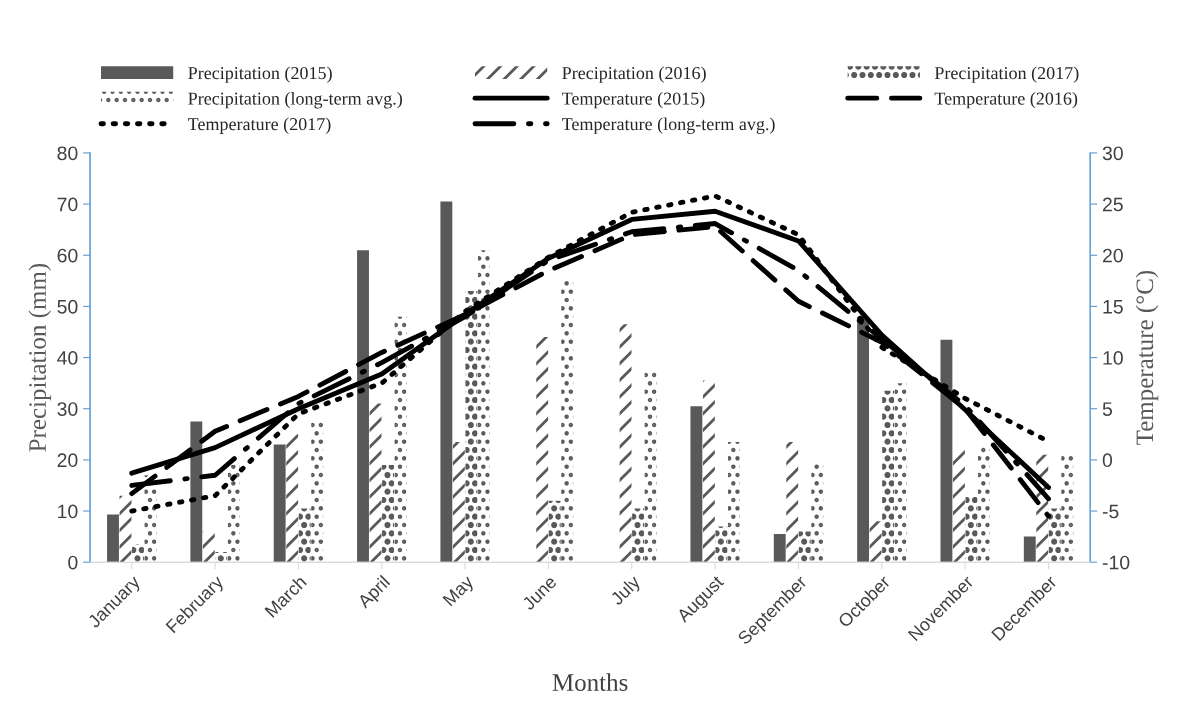 This screenshot has width=1185, height=718. I want to click on y-tick-label: 0, so click(73, 562).